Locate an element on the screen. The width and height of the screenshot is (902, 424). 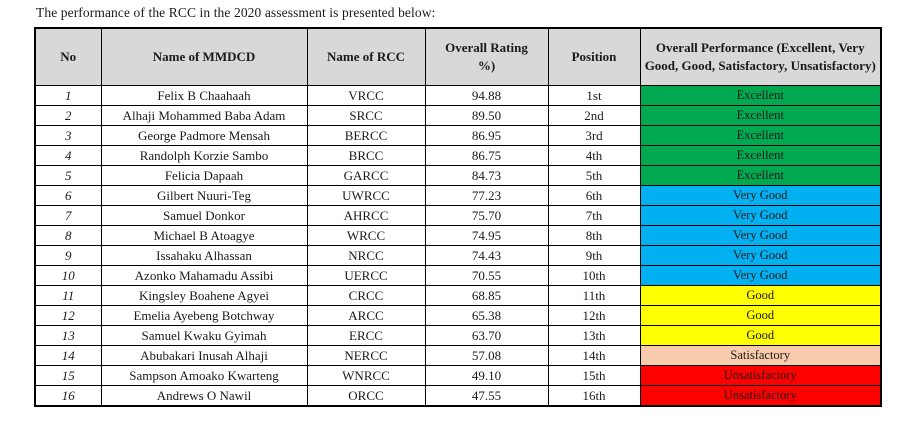
header-mmdcd-name: Name of MMDCD is located at coordinates (204, 56).